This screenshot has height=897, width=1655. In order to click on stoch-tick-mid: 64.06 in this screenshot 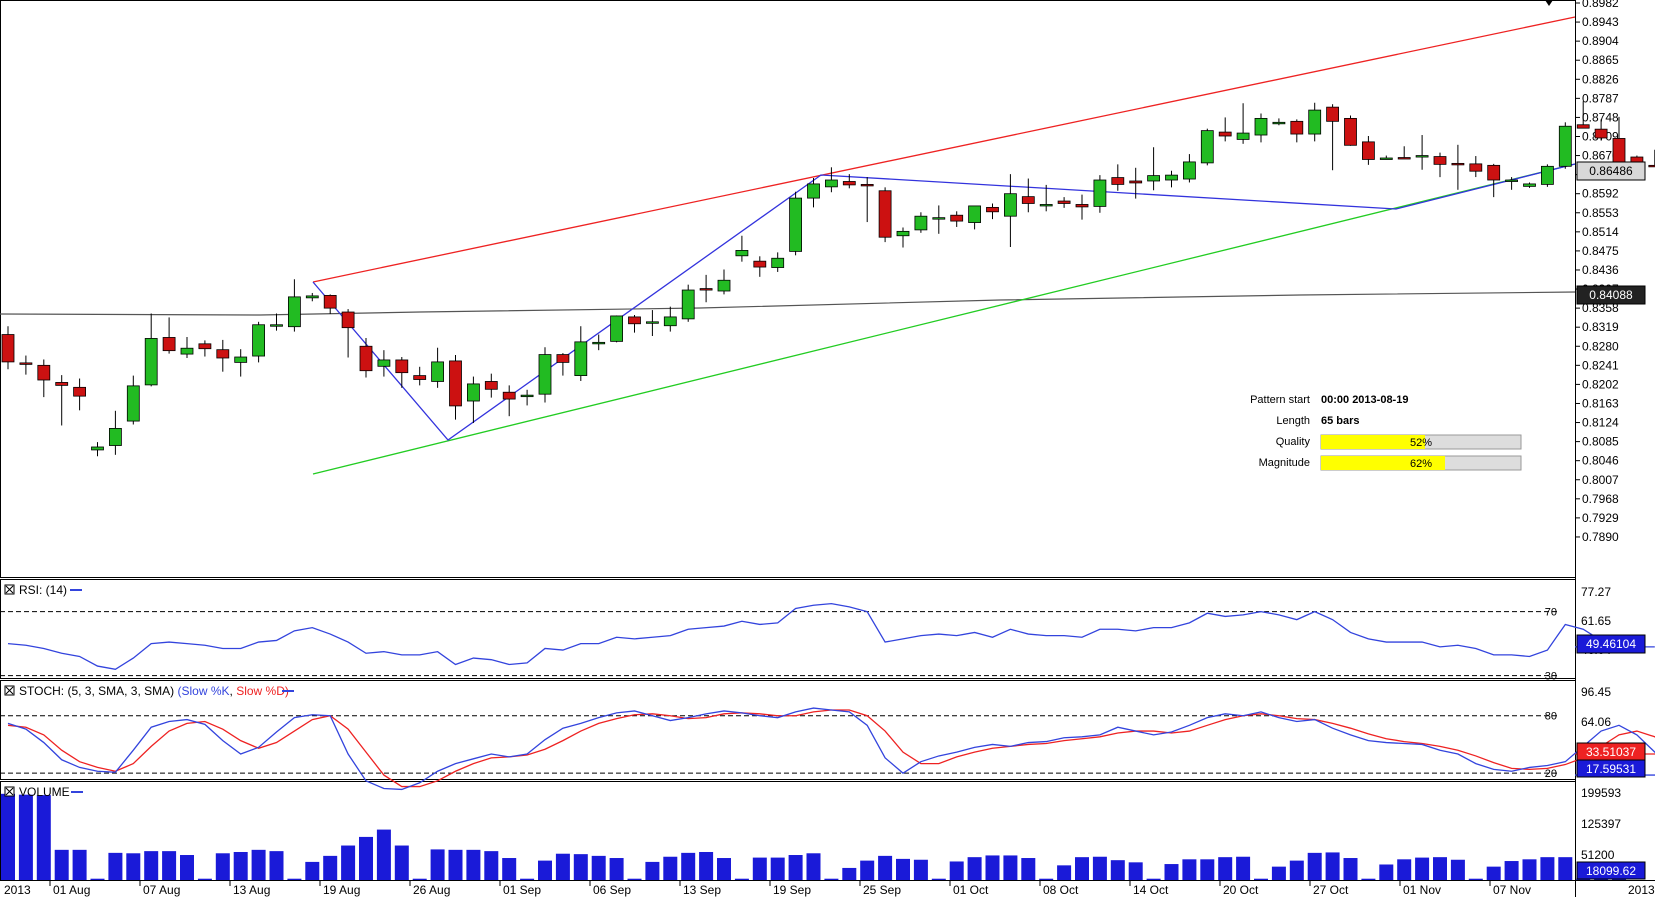, I will do `click(1596, 722)`.